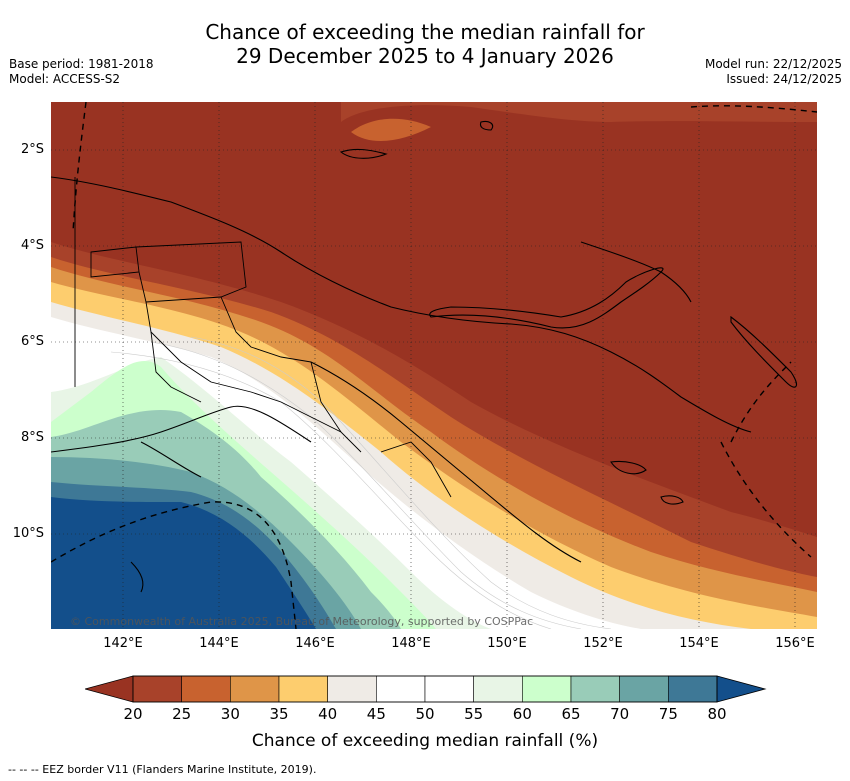  Describe the element at coordinates (522, 714) in the screenshot. I see `colorbar-tick: 60` at that location.